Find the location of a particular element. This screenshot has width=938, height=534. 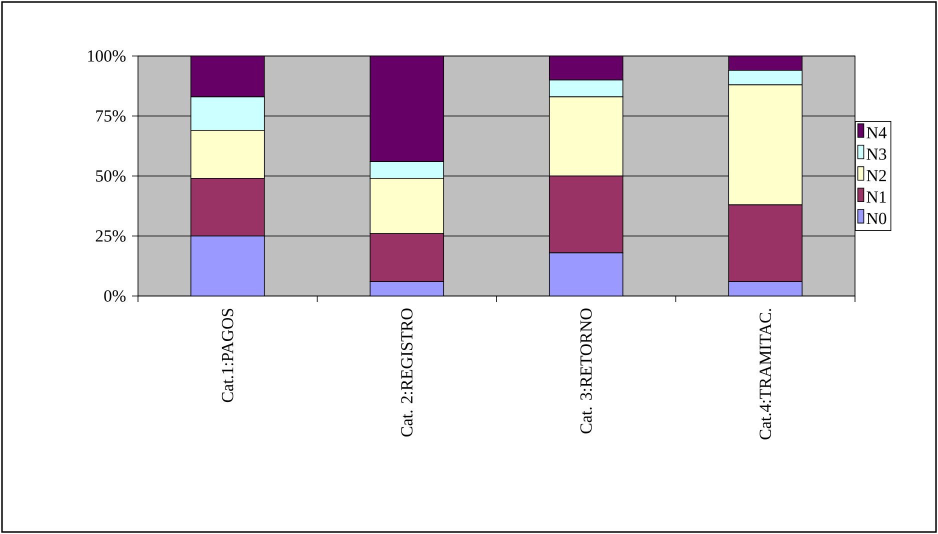

x-tick-label: Cat.4:TRAMITAC. is located at coordinates (766, 374).